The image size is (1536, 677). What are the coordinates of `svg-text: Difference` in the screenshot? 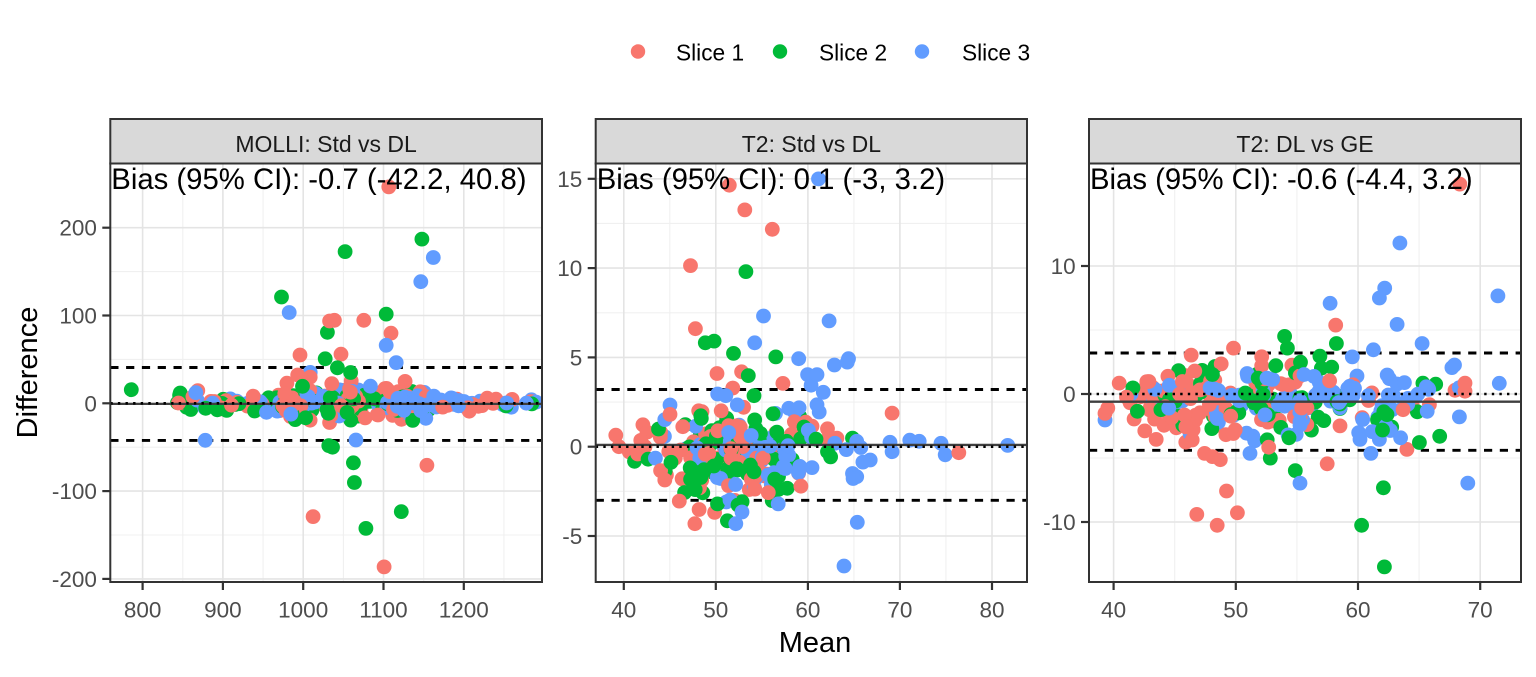 It's located at (28, 373).